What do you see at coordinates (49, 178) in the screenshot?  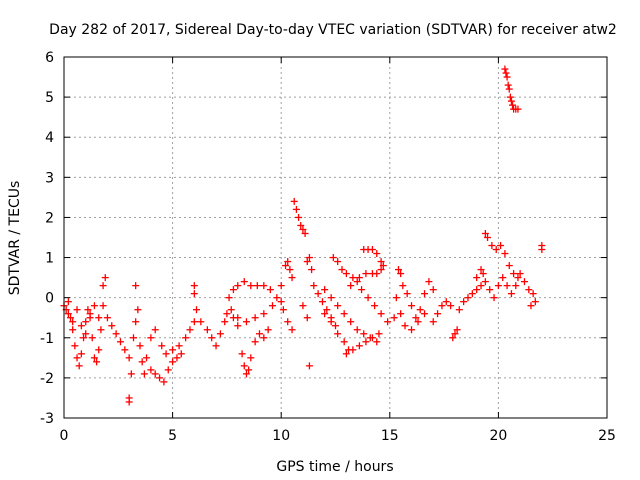 I see `y-tick-label: 3` at bounding box center [49, 178].